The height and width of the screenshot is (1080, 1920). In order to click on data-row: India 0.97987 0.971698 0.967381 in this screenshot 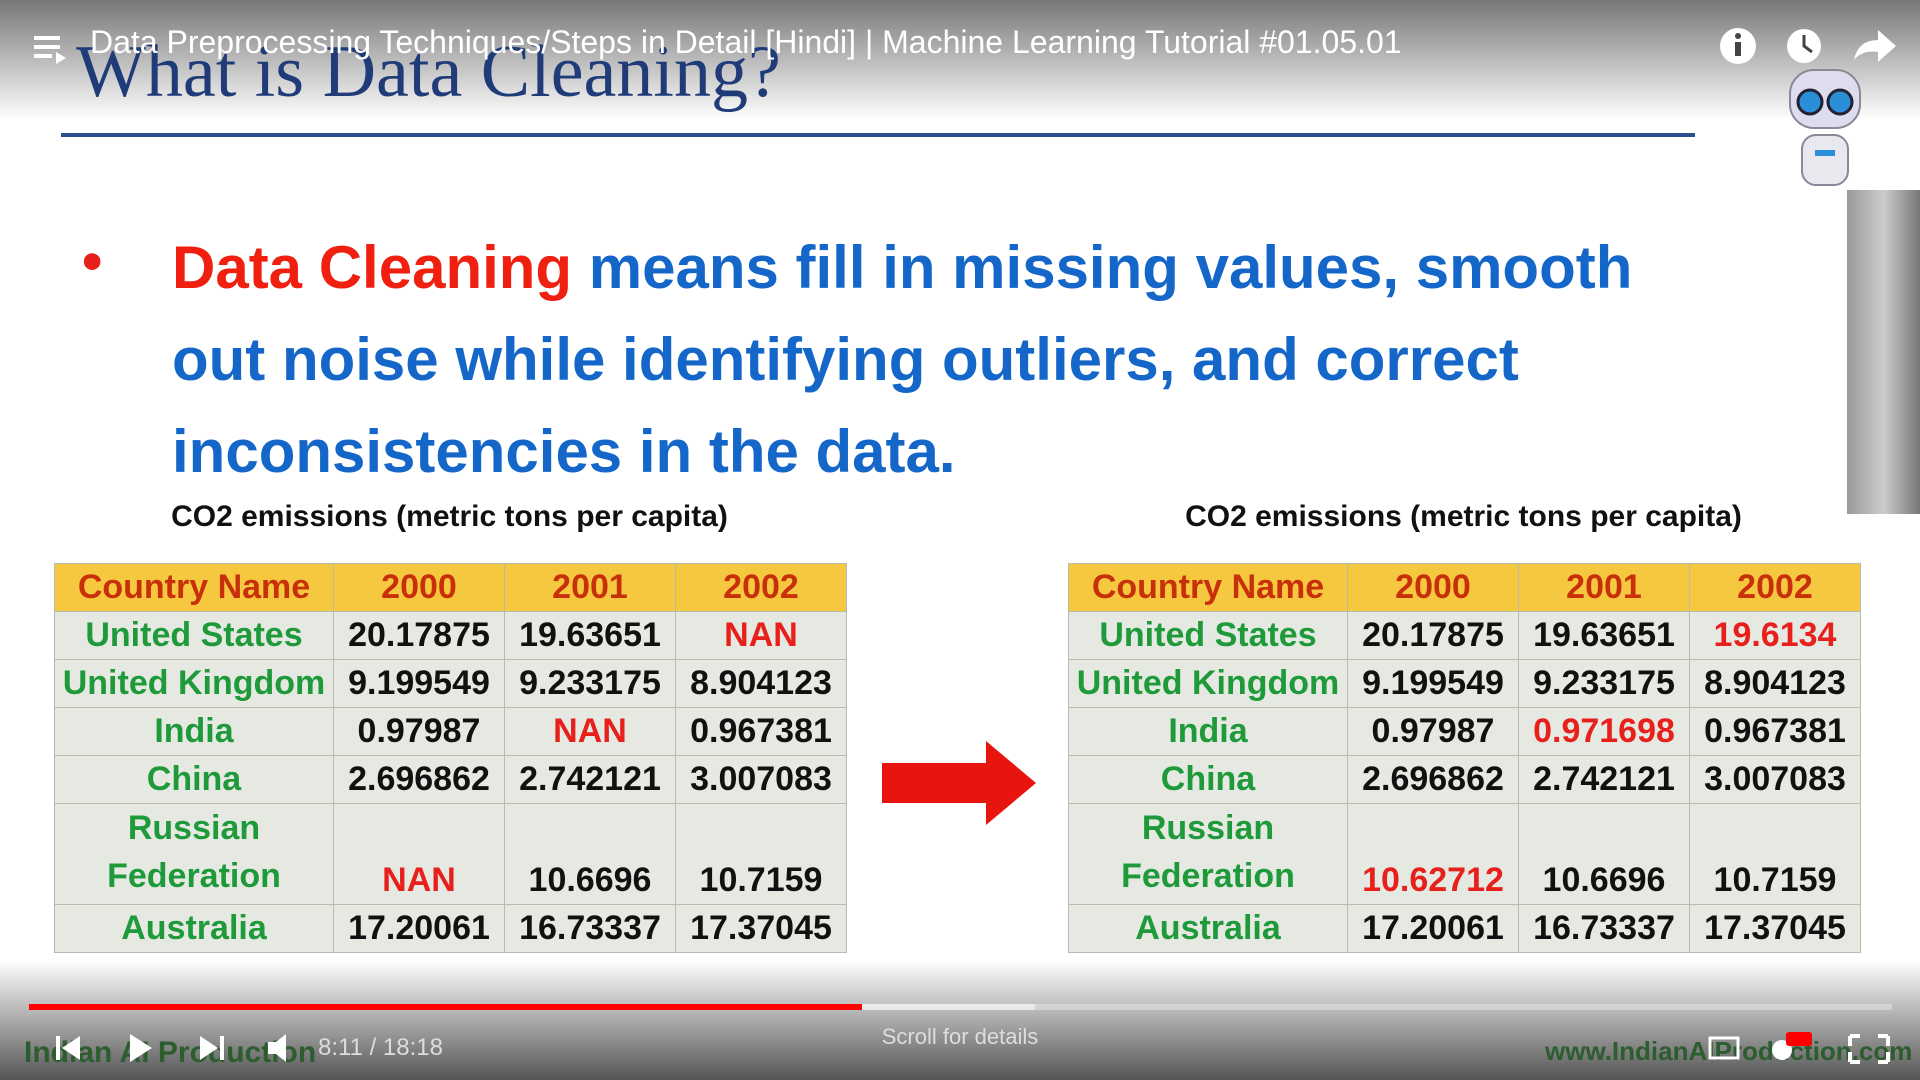, I will do `click(1464, 731)`.